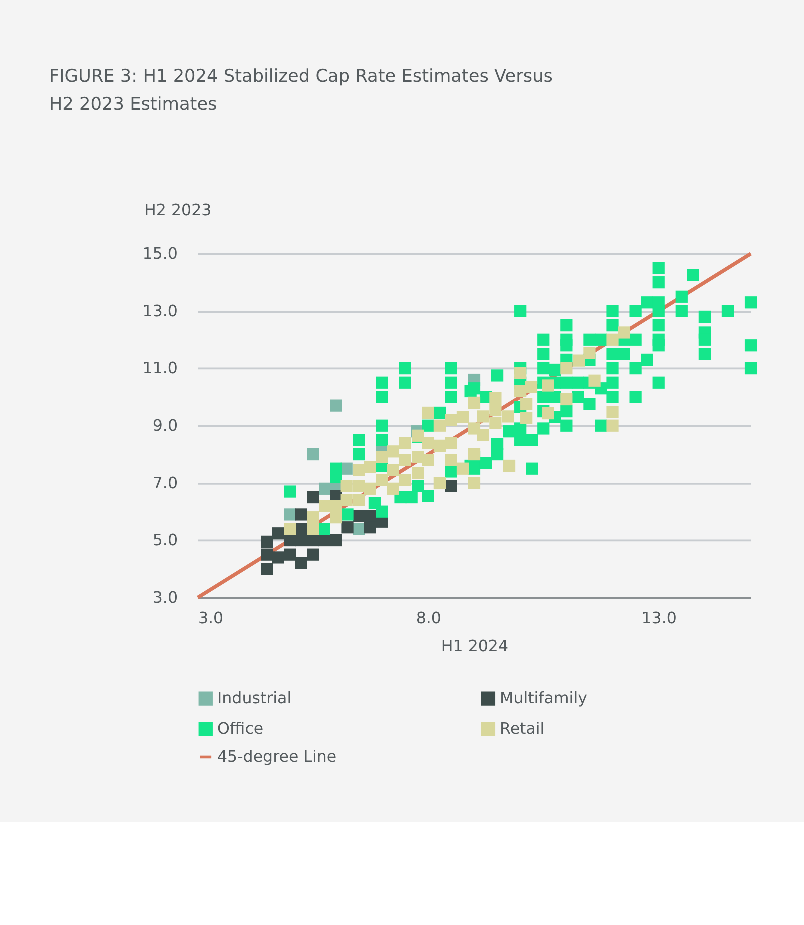 The image size is (804, 925). Describe the element at coordinates (165, 597) in the screenshot. I see `y-tick-label: 3.0` at that location.